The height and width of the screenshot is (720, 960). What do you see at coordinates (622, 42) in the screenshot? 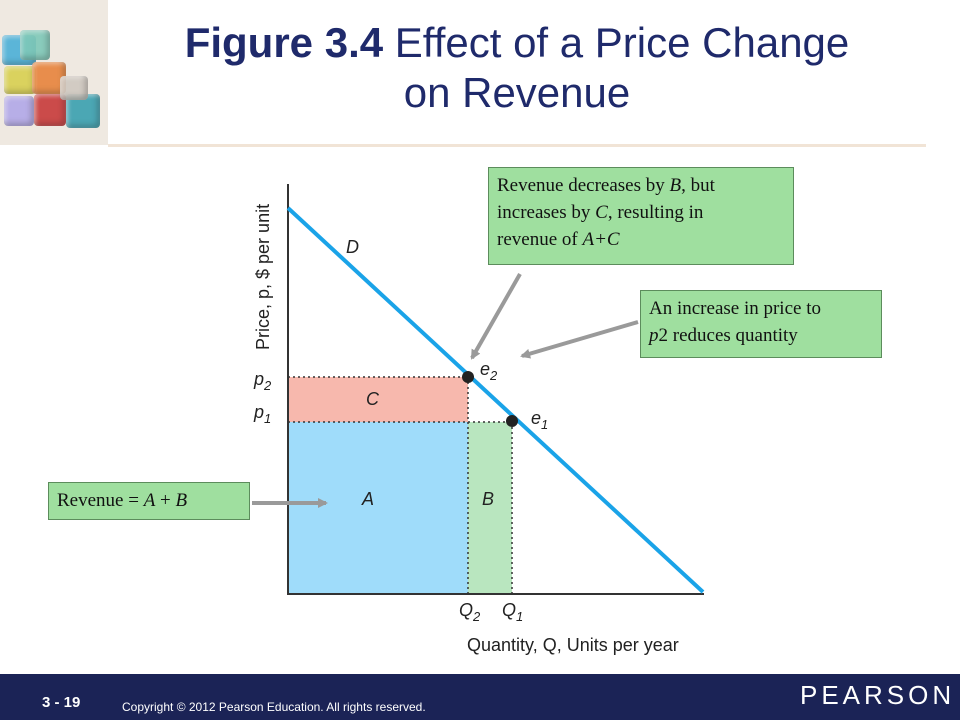
I see `title-line1: Effect of a Price Change` at bounding box center [622, 42].